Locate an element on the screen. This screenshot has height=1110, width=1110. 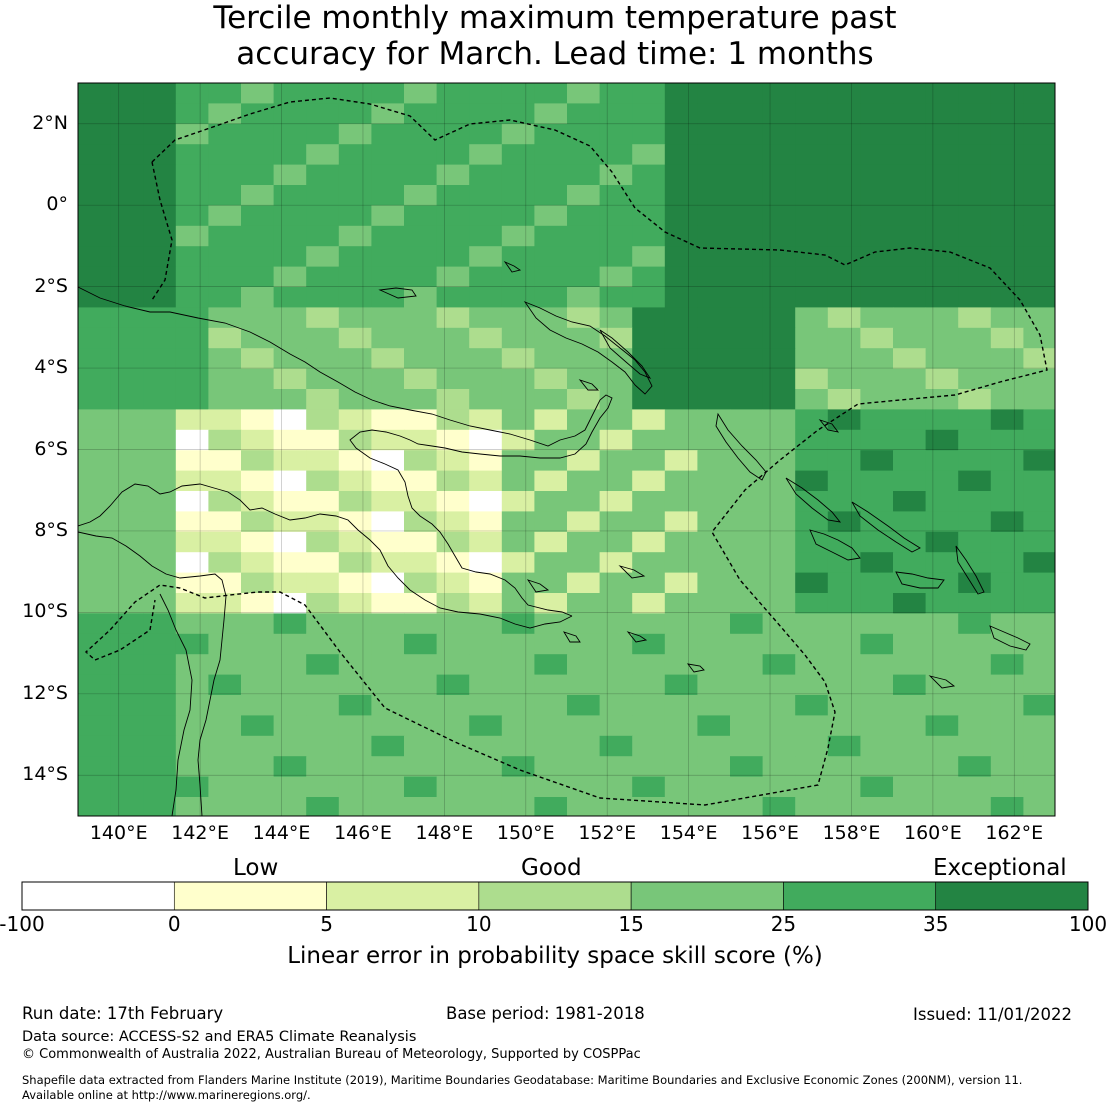
dentrecasteaux-islands is located at coordinates (586, 604).